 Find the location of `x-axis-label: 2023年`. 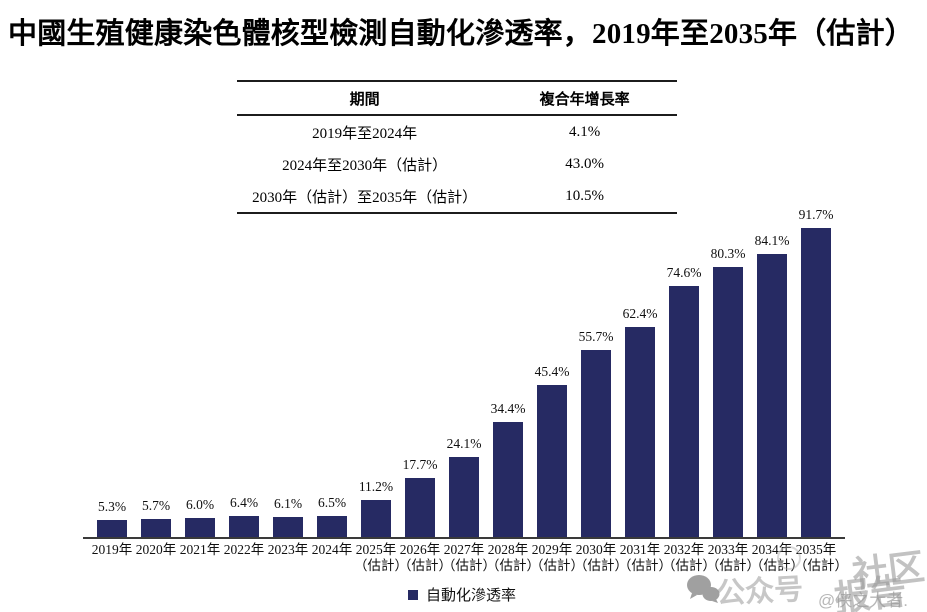

x-axis-label: 2023年 is located at coordinates (288, 549).